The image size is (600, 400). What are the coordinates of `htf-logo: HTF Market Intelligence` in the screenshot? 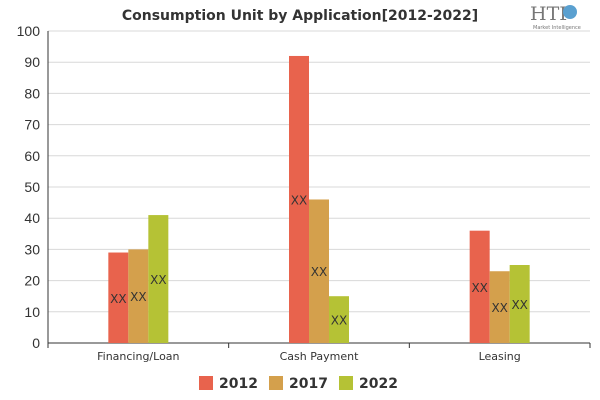 It's located at (555, 17).